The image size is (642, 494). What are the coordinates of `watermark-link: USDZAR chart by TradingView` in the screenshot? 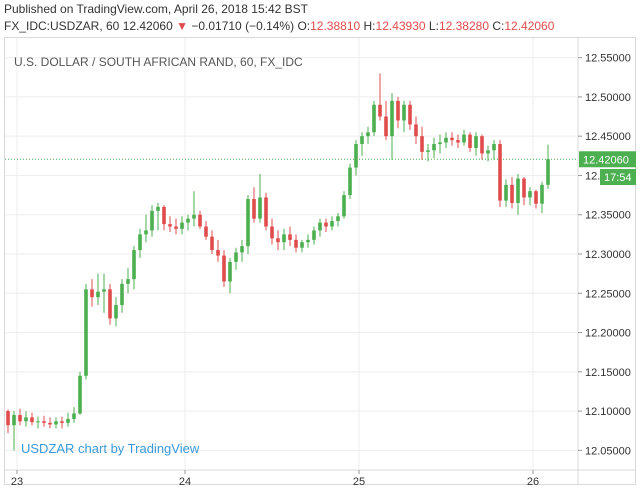 It's located at (110, 448).